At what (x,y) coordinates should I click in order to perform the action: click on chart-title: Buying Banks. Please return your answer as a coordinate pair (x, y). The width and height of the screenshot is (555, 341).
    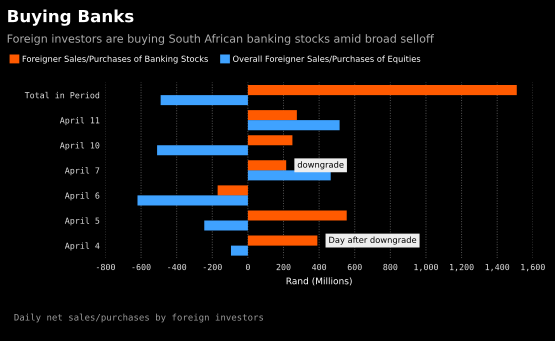
    Looking at the image, I should click on (71, 18).